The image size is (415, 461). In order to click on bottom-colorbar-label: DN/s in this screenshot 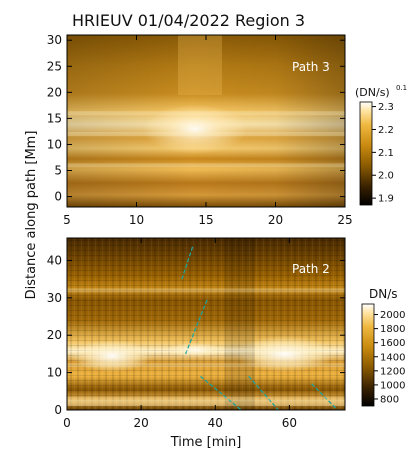, I will do `click(383, 294)`.